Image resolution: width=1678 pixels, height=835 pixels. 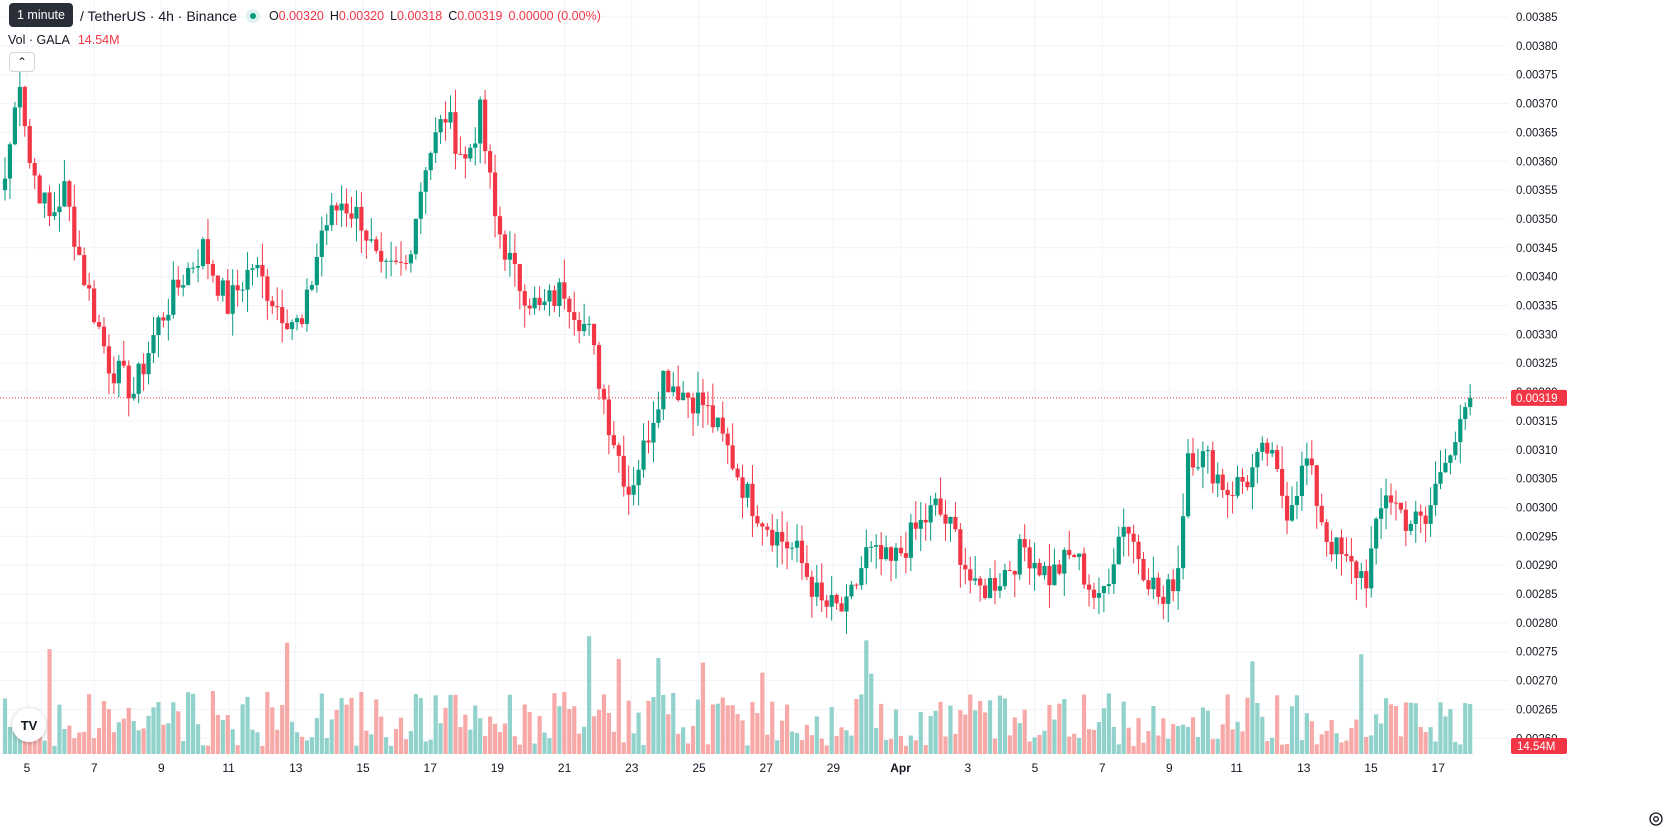 I want to click on price-tick-label: 0.00265, so click(x=1537, y=710).